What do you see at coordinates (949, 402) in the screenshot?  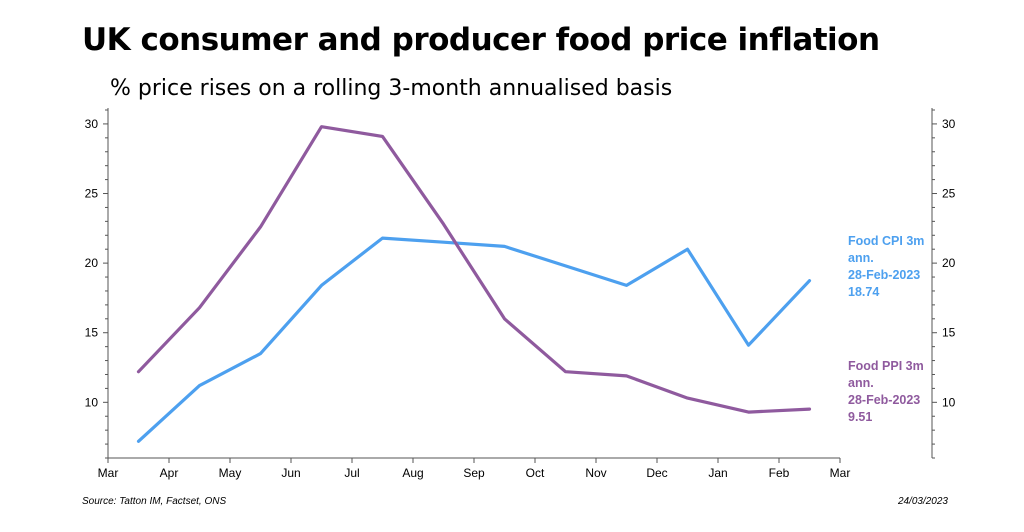 I see `y-tick-label-right: 10` at bounding box center [949, 402].